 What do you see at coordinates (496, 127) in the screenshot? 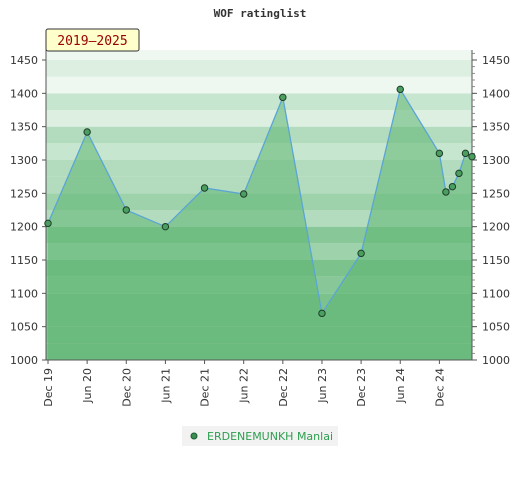
I see `y-tick-label-right: 1350` at bounding box center [496, 127].